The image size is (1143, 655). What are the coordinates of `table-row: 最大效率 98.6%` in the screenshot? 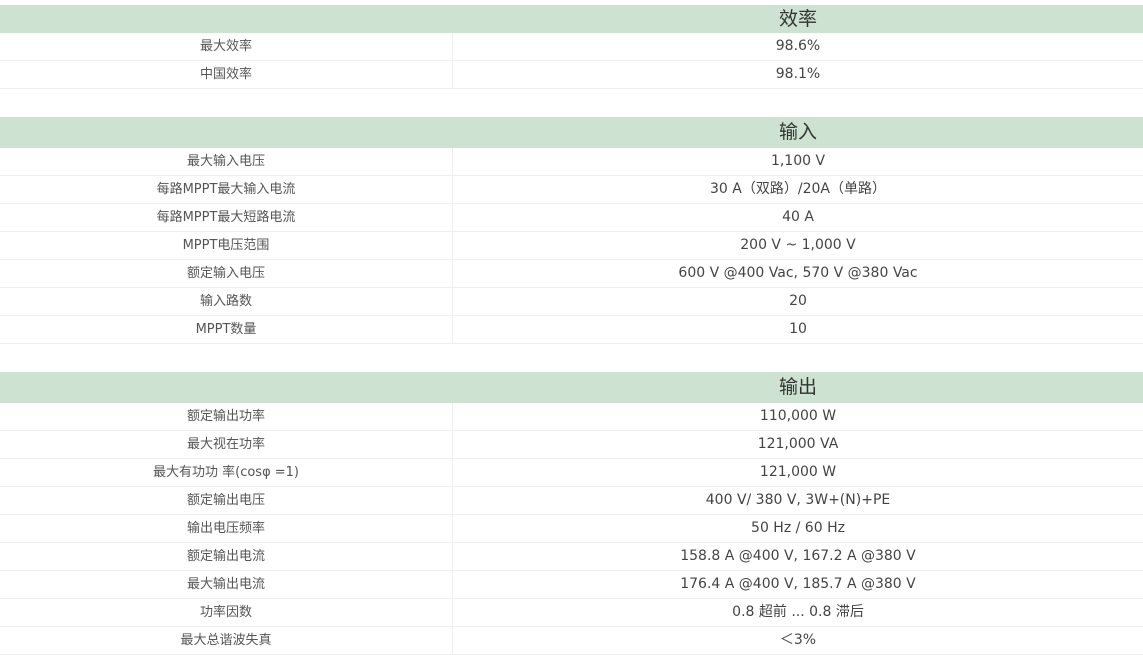 It's located at (571, 47).